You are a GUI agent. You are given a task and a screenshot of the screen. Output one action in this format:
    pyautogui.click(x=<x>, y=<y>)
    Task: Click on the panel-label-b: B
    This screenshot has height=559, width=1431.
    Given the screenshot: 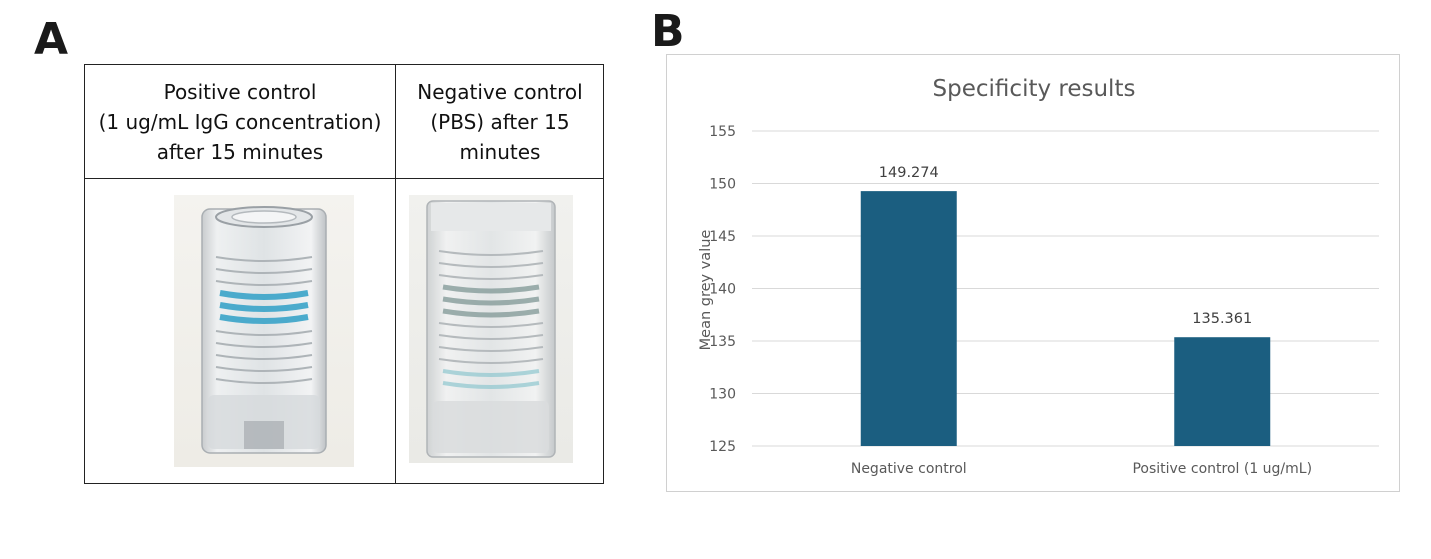 What is the action you would take?
    pyautogui.click(x=668, y=31)
    